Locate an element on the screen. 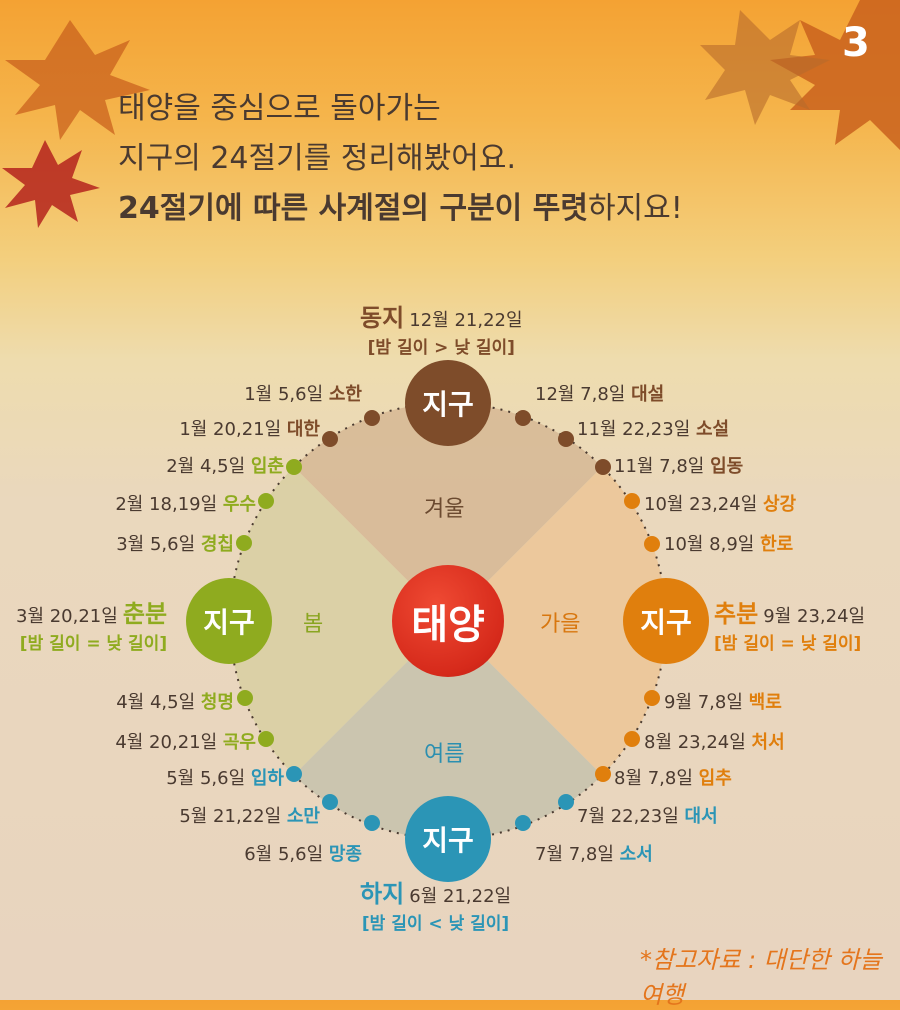  solar-term-label: 1월 20,21일 대한 is located at coordinates (249, 428).